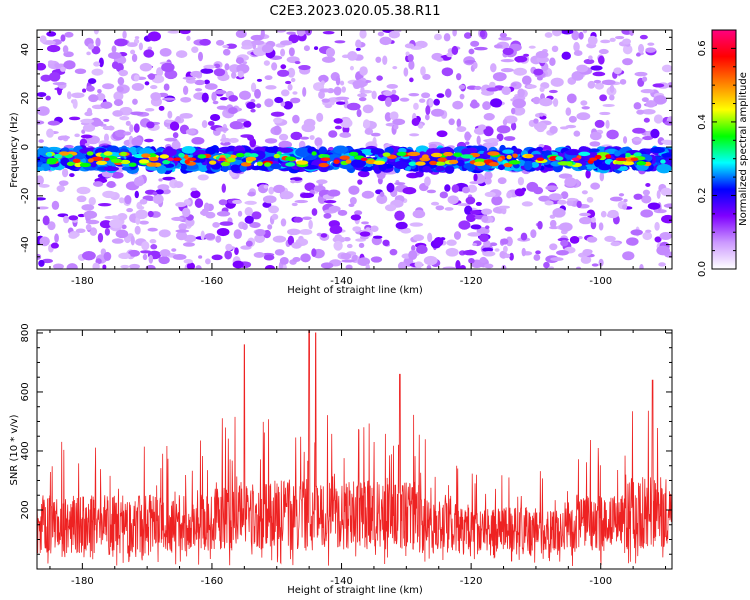 This screenshot has height=600, width=750. Describe the element at coordinates (702, 122) in the screenshot. I see `colorbar-tick-label: 0.4` at that location.